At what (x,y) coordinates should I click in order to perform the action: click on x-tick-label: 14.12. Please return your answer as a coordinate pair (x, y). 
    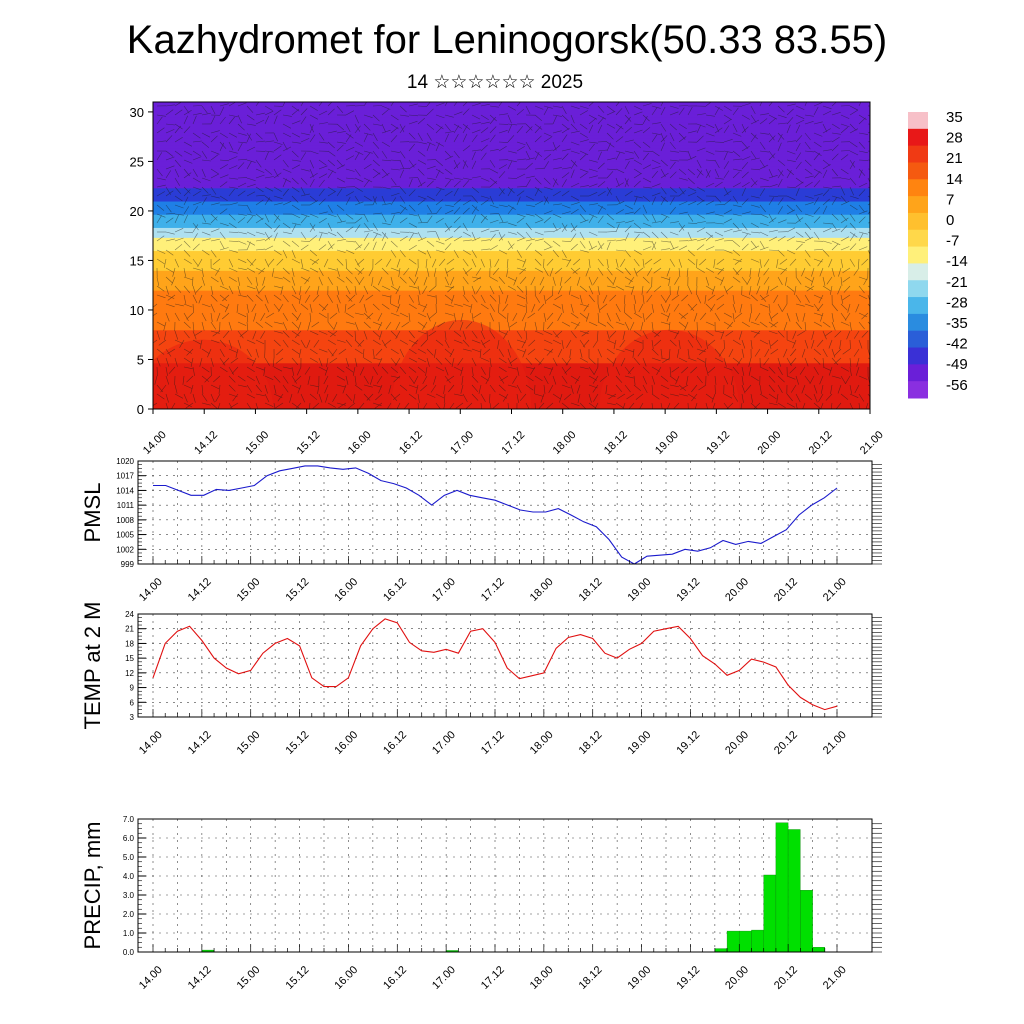
    Looking at the image, I should click on (206, 443).